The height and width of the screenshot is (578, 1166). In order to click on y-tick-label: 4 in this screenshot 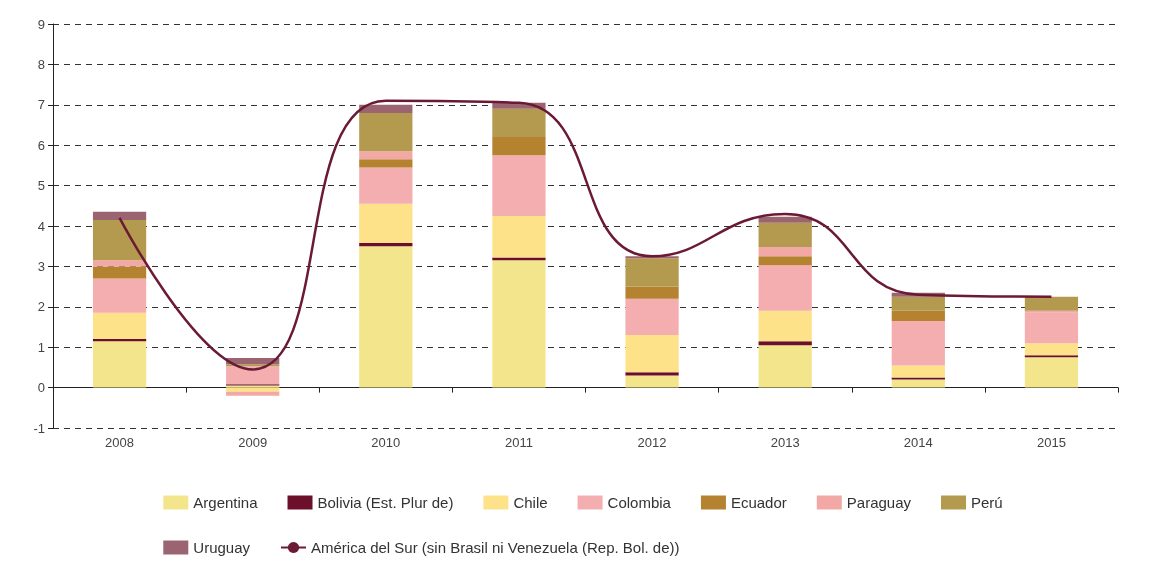, I will do `click(41, 226)`.